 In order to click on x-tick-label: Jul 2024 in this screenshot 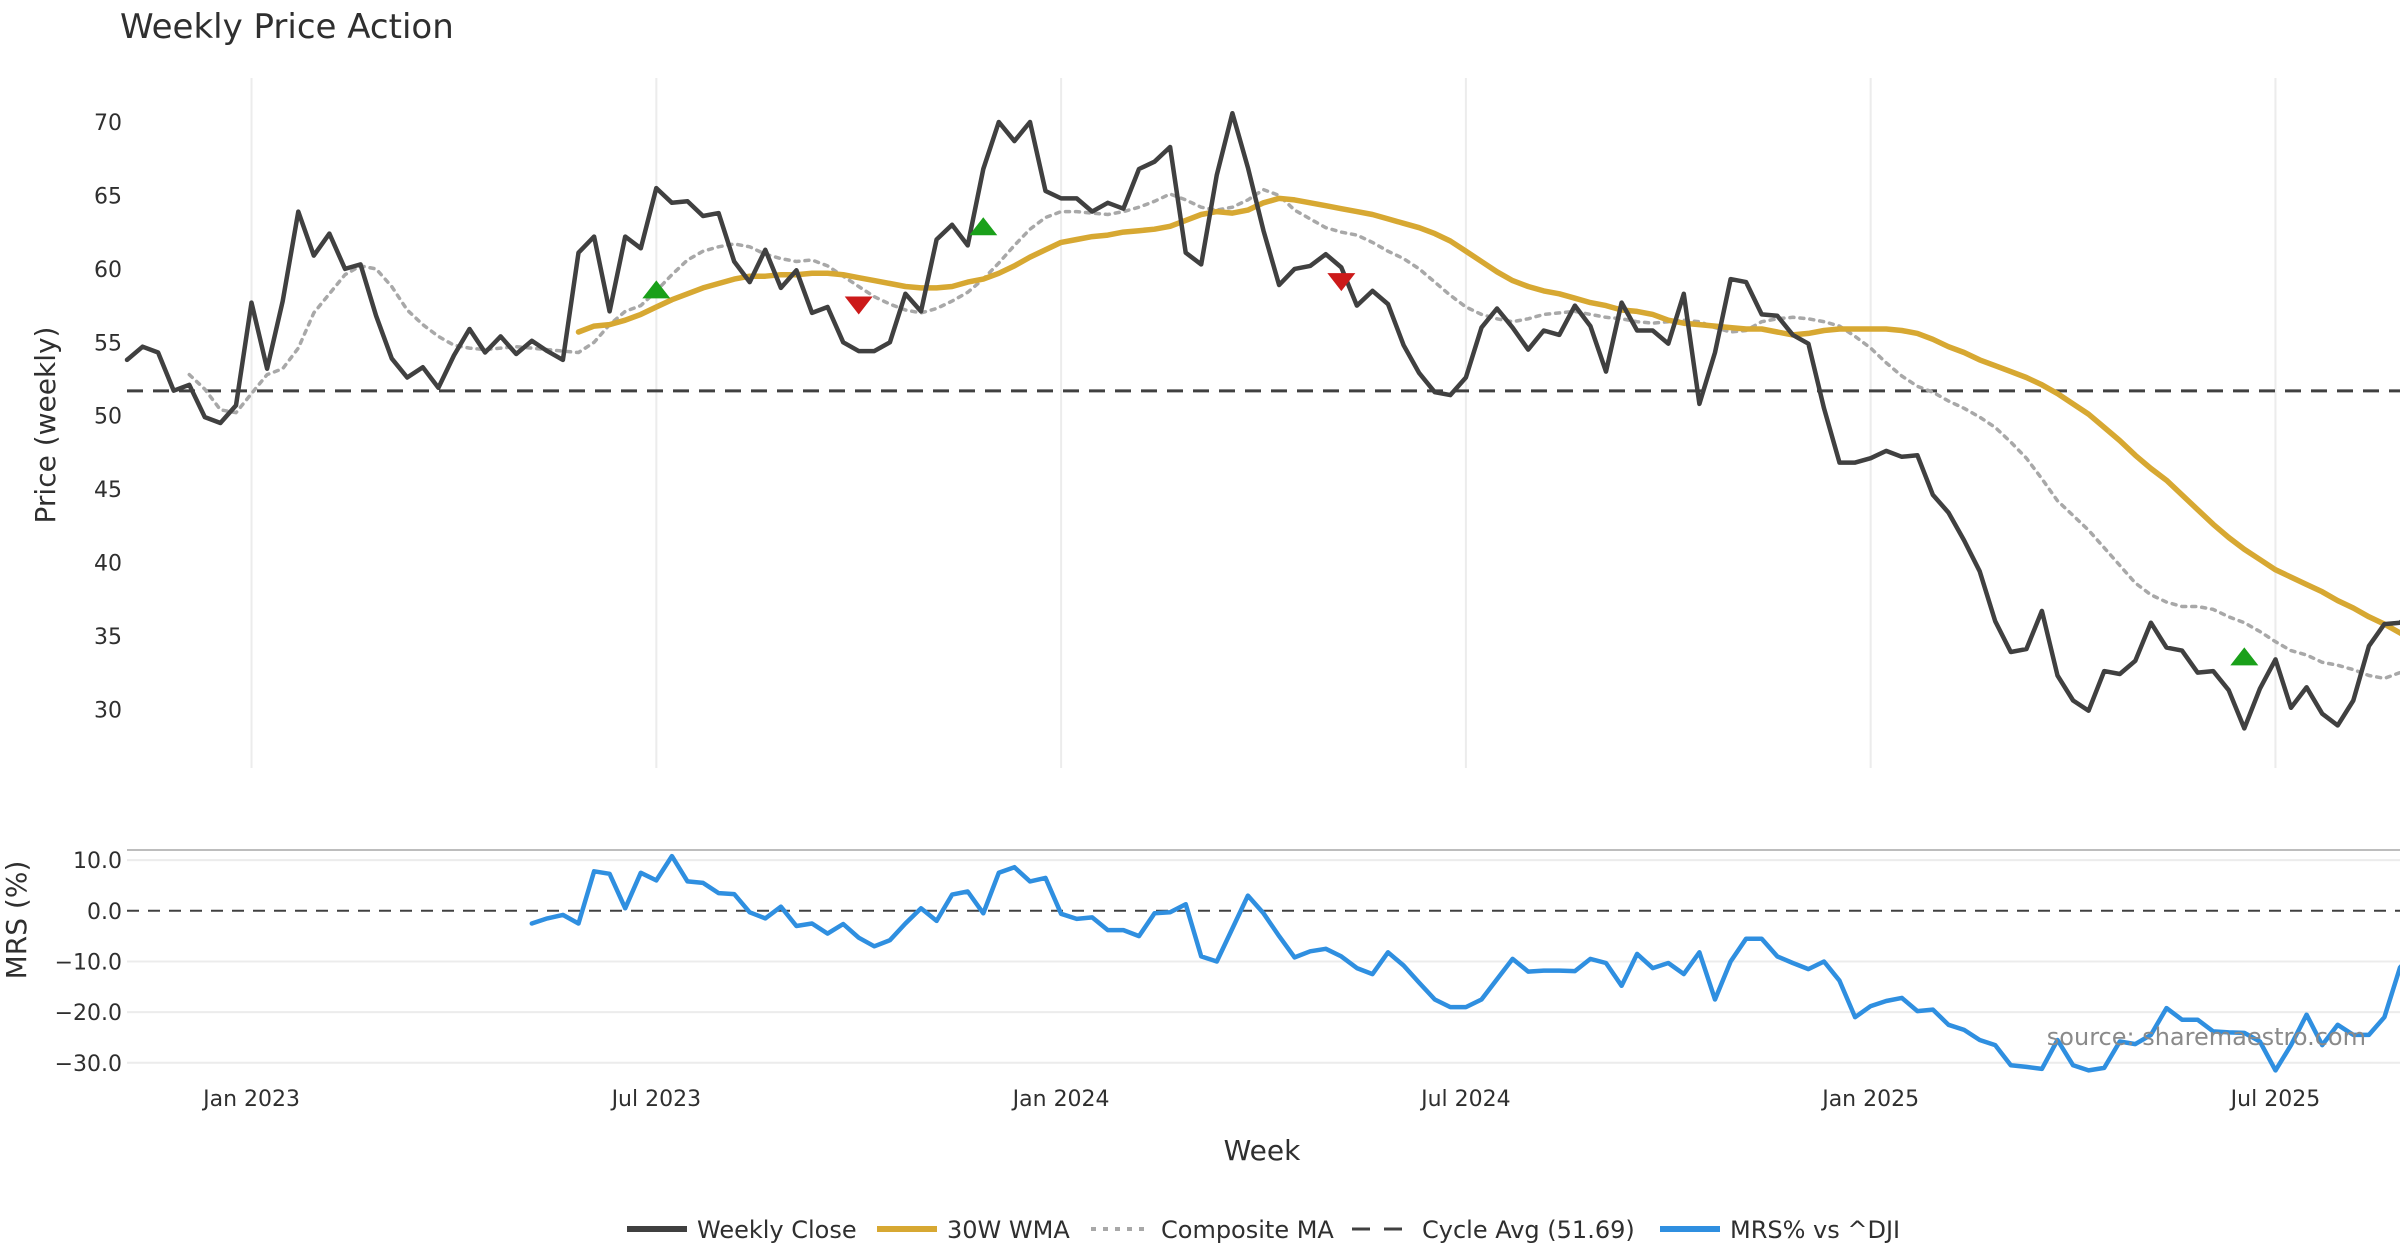, I will do `click(1465, 1099)`.